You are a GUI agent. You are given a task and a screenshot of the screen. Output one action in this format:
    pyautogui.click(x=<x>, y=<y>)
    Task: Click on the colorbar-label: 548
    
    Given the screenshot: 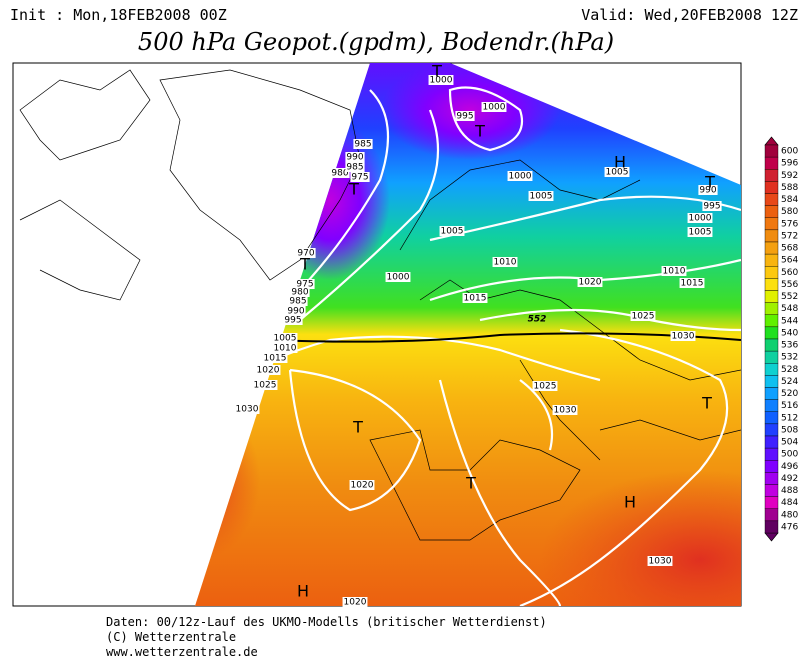 What is the action you would take?
    pyautogui.click(x=789, y=309)
    